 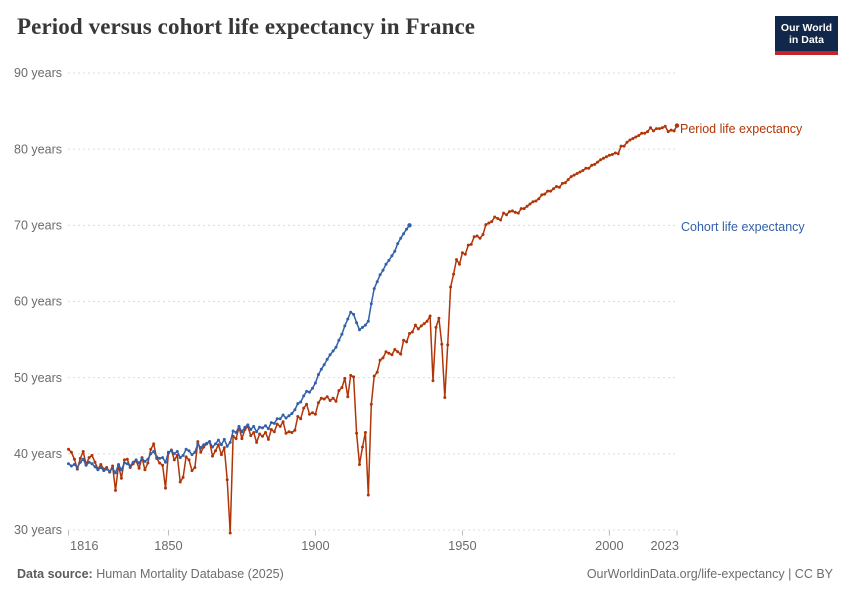 I want to click on period-point-1919, so click(x=371, y=404).